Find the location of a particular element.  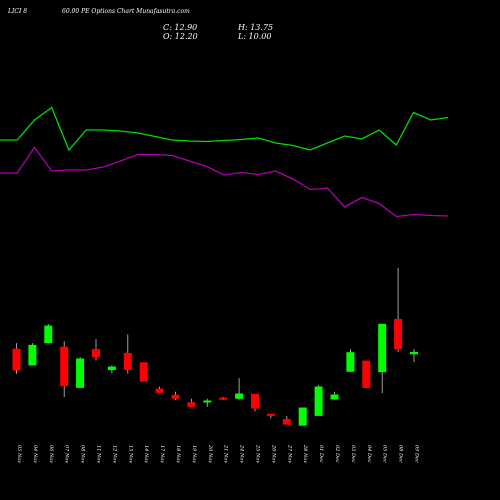

x-tick-label: 13 Nov is located at coordinates (130, 454).